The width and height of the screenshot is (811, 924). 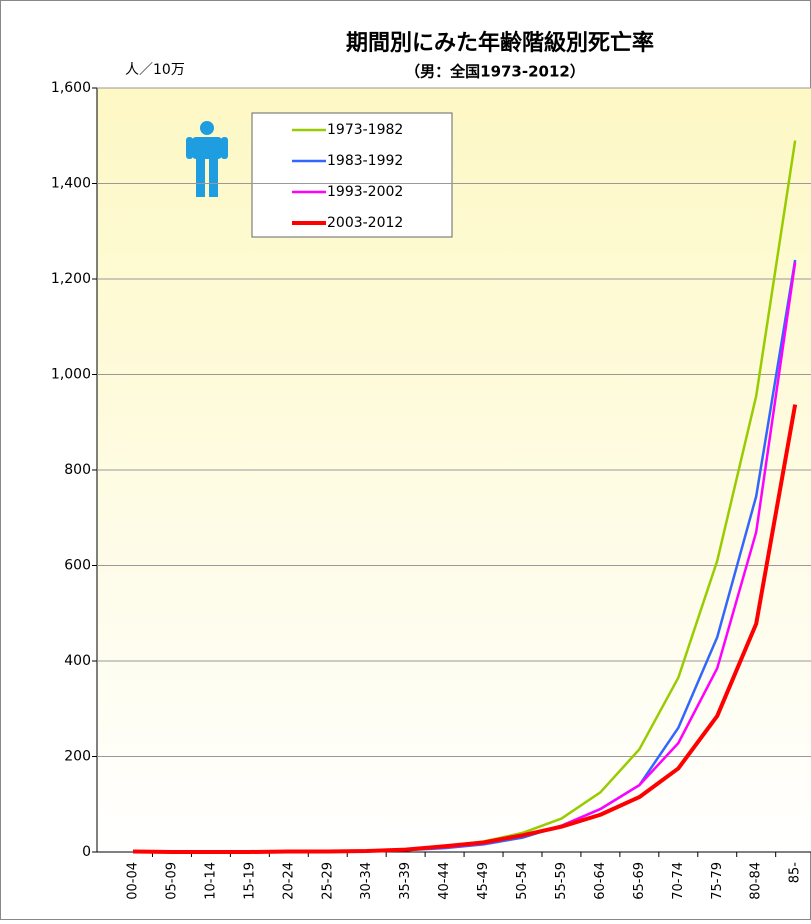 I want to click on x-tick-label: 05-09, so click(x=171, y=881).